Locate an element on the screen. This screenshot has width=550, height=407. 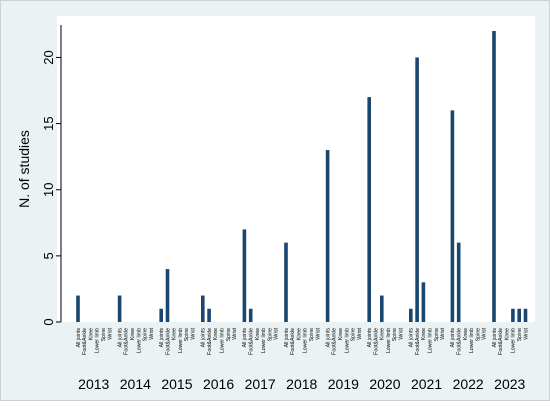
x-year-label: 2018 is located at coordinates (301, 384).